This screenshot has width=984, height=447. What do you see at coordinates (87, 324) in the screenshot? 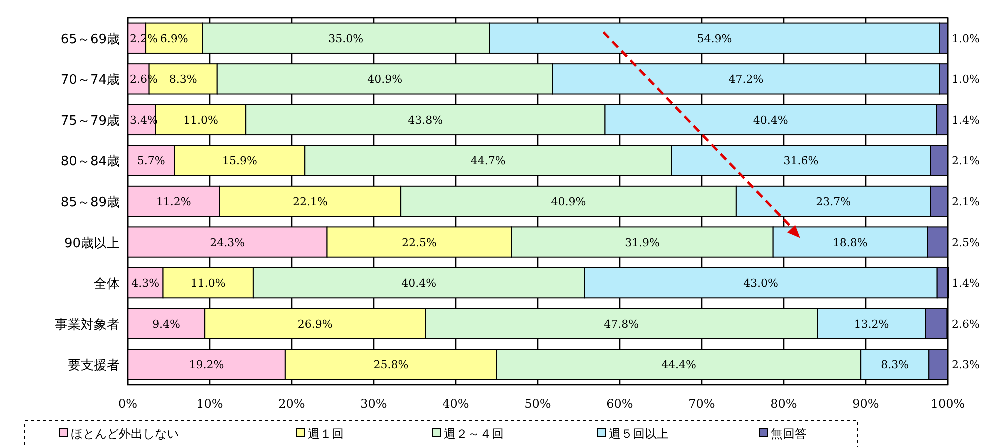
I see `y-tick-label: 事業対象者` at bounding box center [87, 324].